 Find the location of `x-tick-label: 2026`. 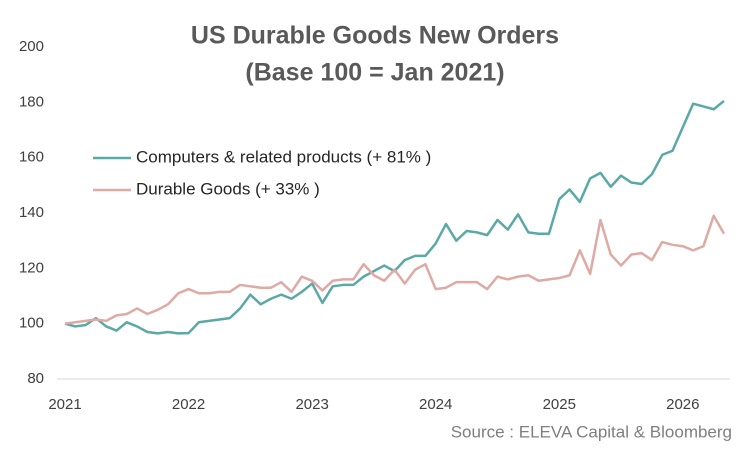

x-tick-label: 2026 is located at coordinates (682, 404).